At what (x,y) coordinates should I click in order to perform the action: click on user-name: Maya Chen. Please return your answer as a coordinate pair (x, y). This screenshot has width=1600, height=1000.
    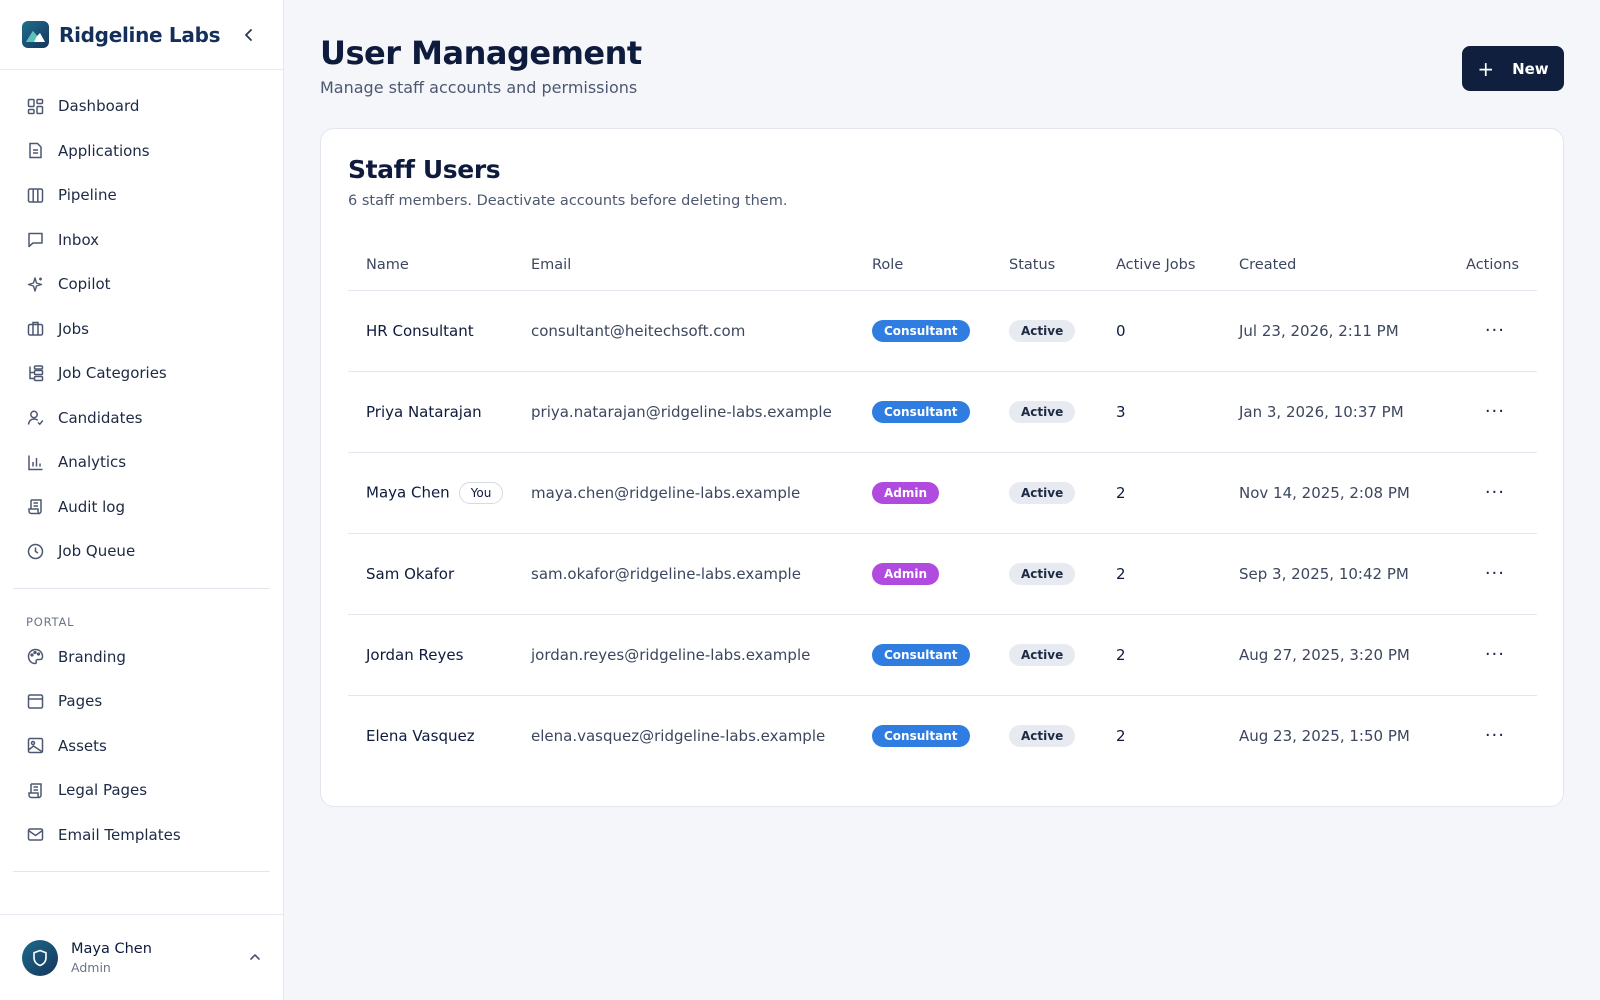
    Looking at the image, I should click on (111, 948).